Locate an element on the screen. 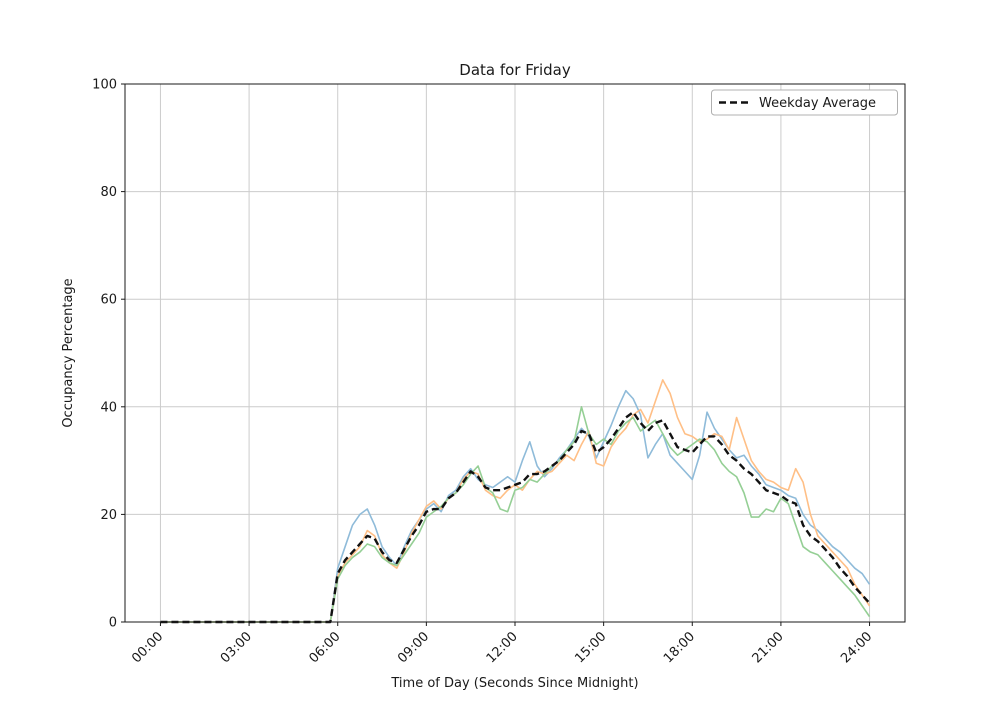 This screenshot has width=1000, height=704. legend-box is located at coordinates (804, 102).